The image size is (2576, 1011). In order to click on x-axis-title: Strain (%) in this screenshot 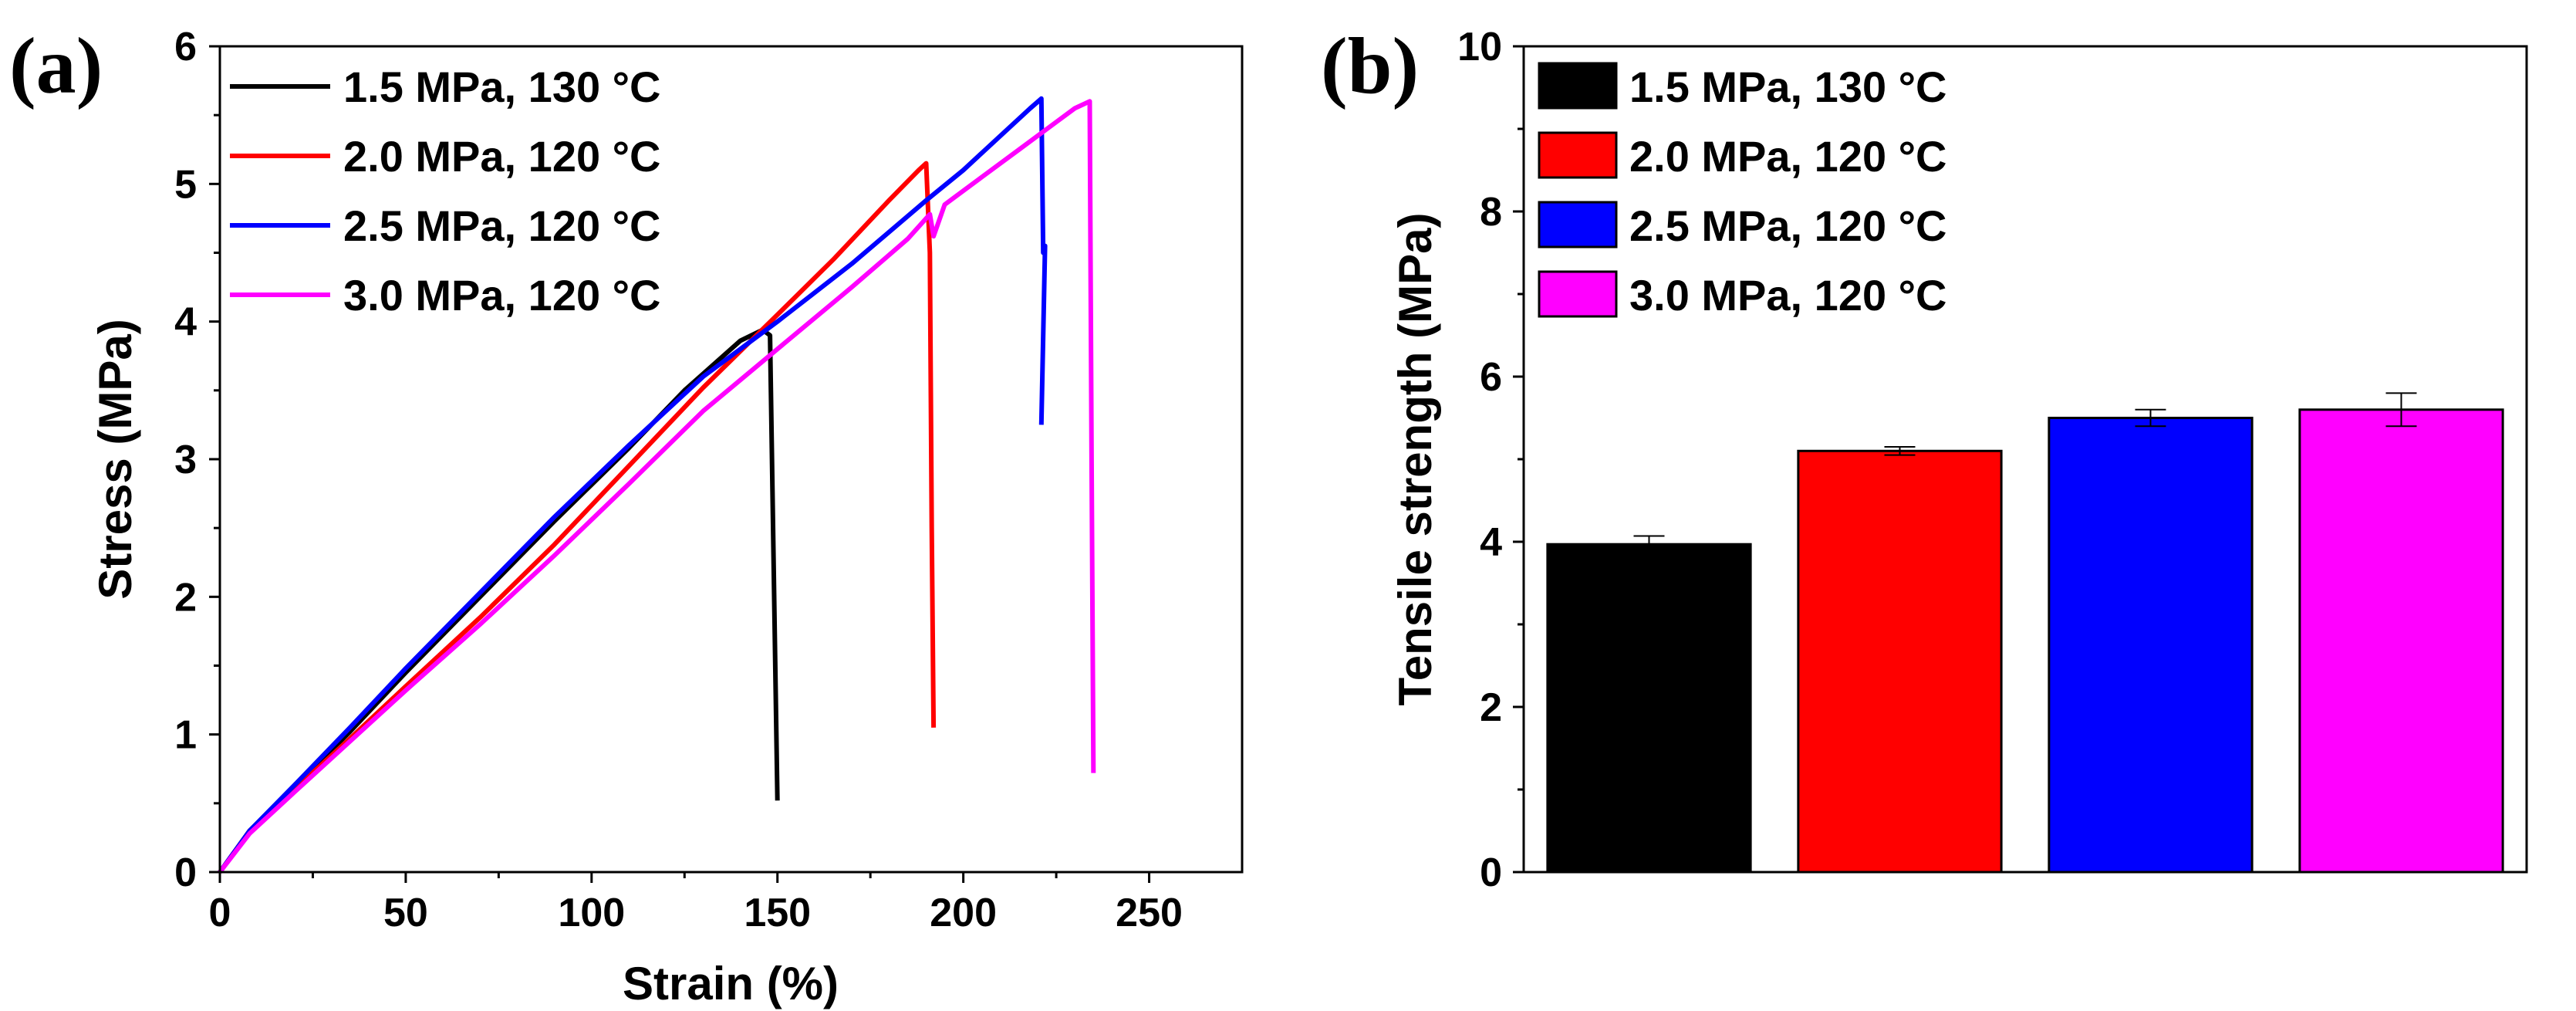, I will do `click(731, 984)`.